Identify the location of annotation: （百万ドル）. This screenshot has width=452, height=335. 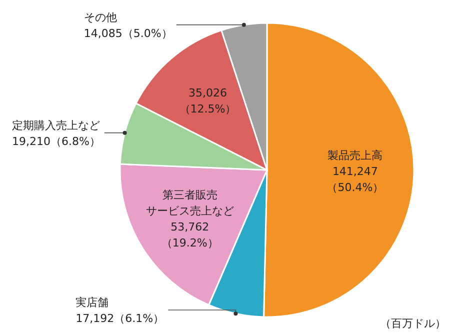
(413, 323).